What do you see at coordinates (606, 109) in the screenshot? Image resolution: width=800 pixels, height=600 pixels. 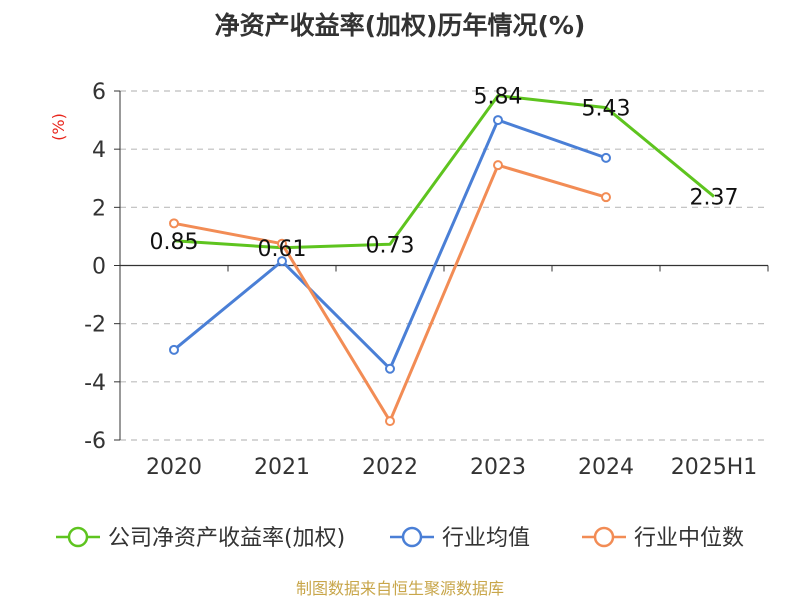 I see `data-label: 5.43` at bounding box center [606, 109].